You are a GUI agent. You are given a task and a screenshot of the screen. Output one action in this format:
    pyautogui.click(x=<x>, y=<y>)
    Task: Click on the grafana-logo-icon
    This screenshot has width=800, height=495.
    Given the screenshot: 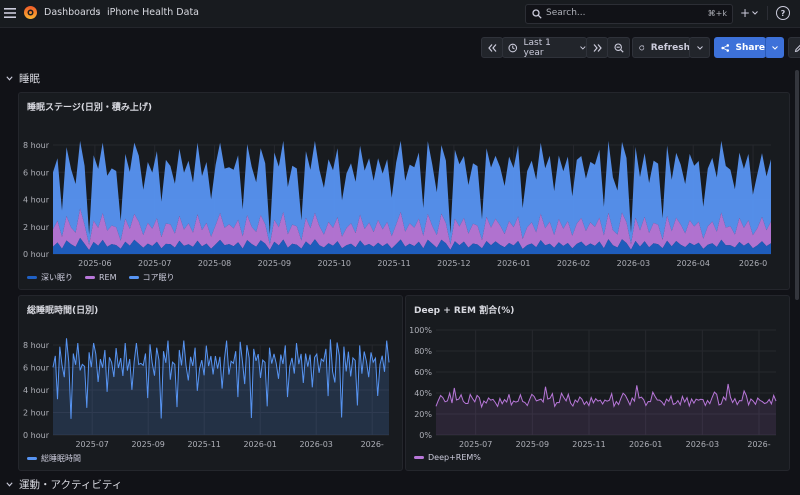 What is the action you would take?
    pyautogui.click(x=30, y=12)
    